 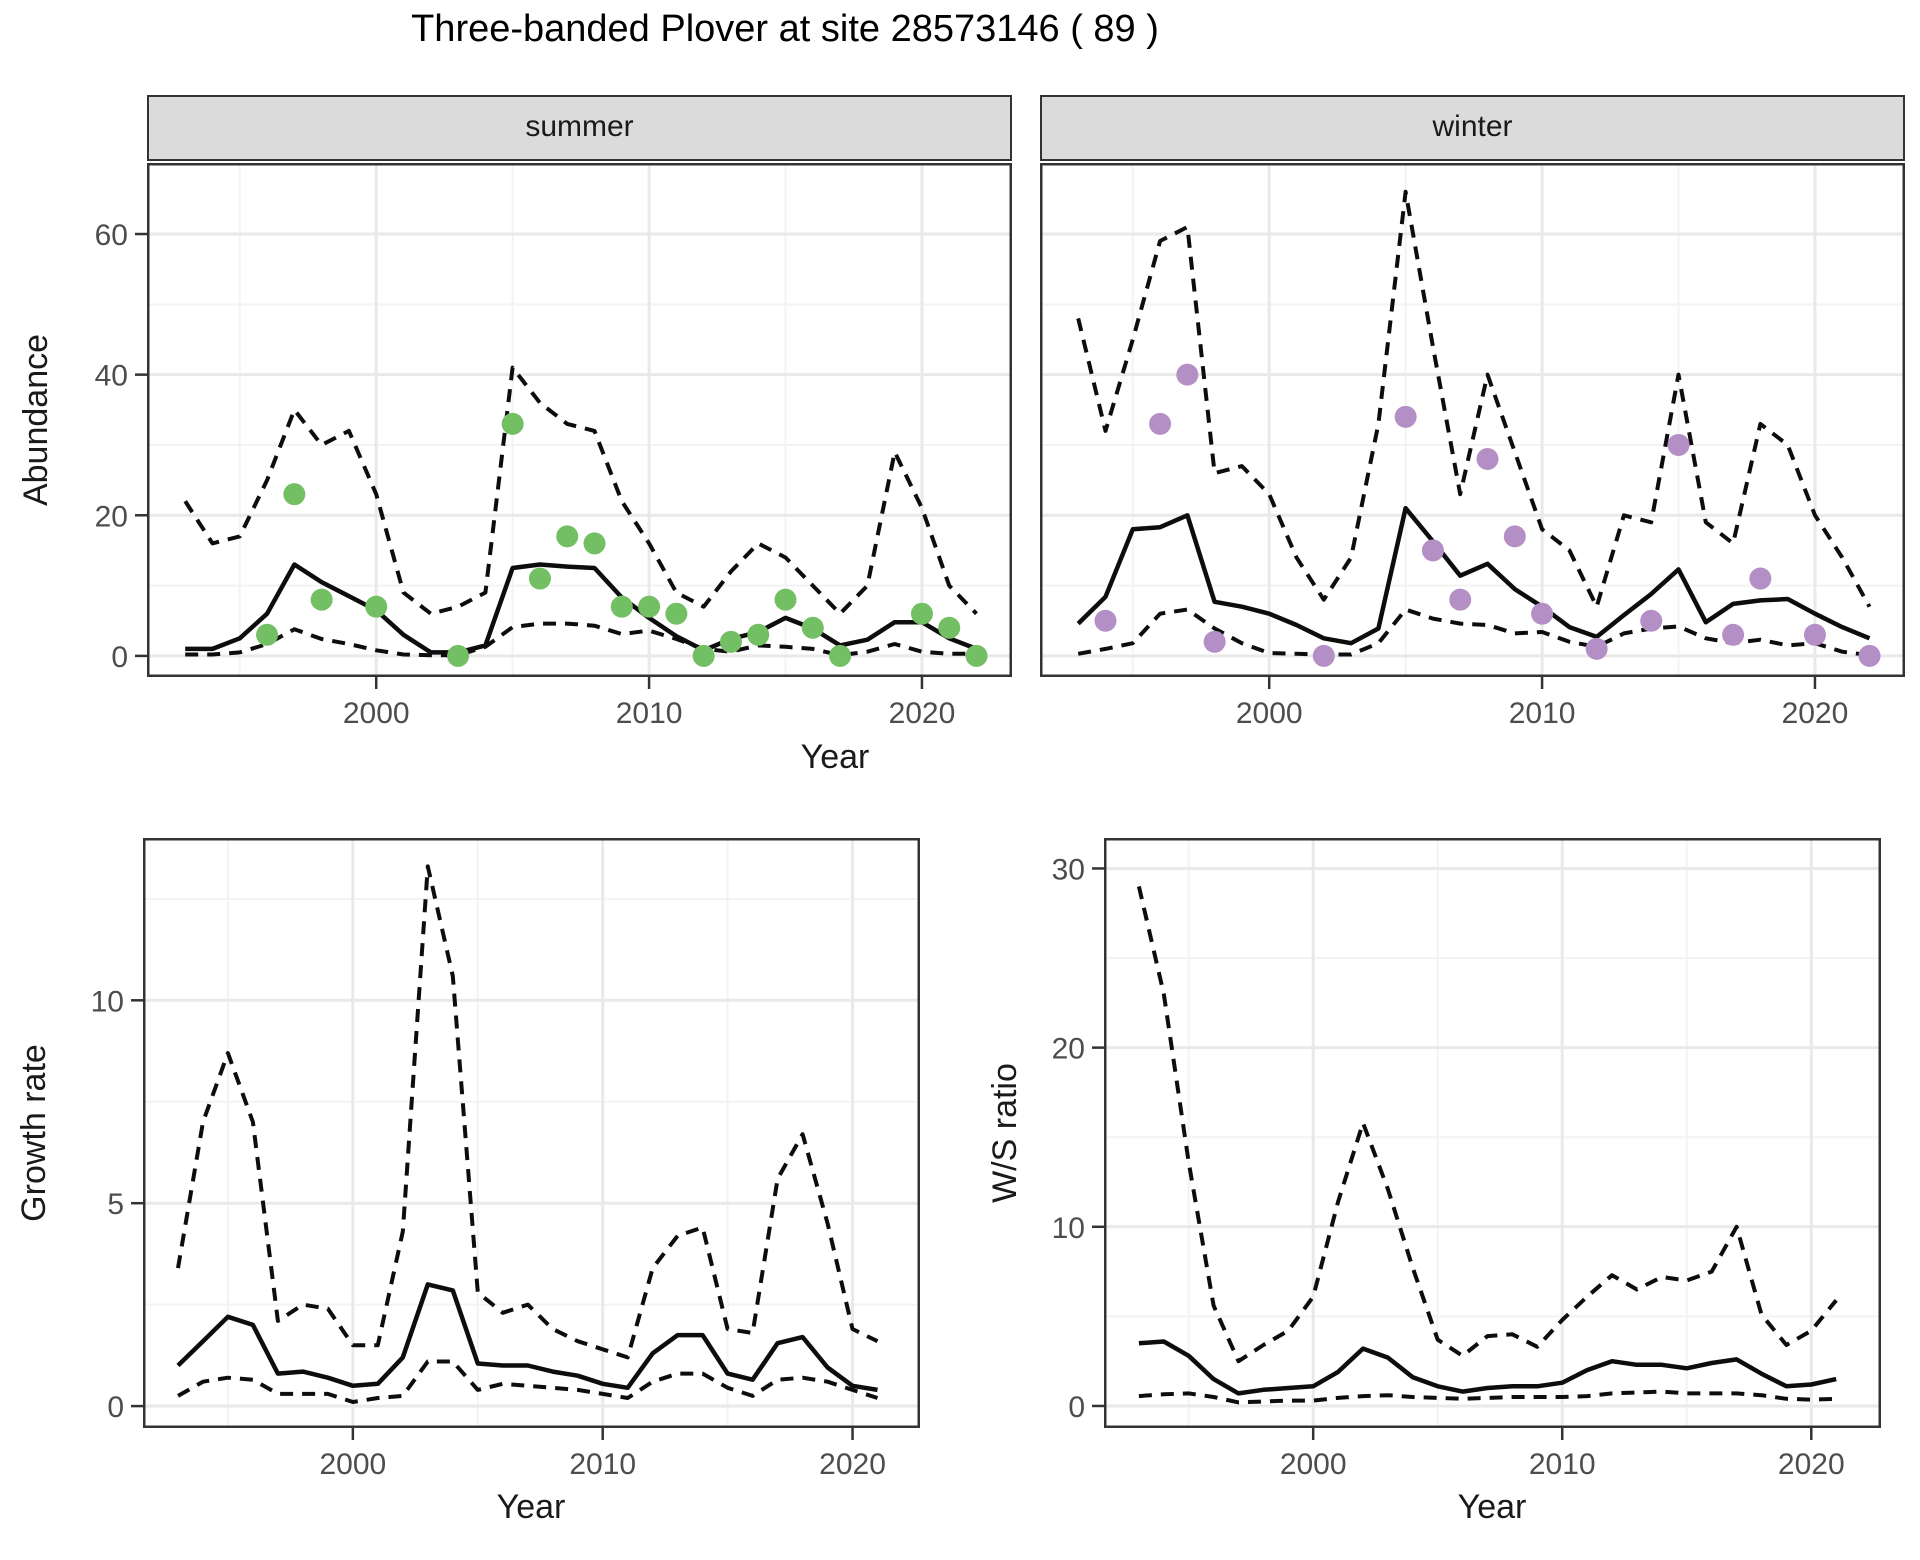 I want to click on svg-text: 60, so click(x=111, y=235).